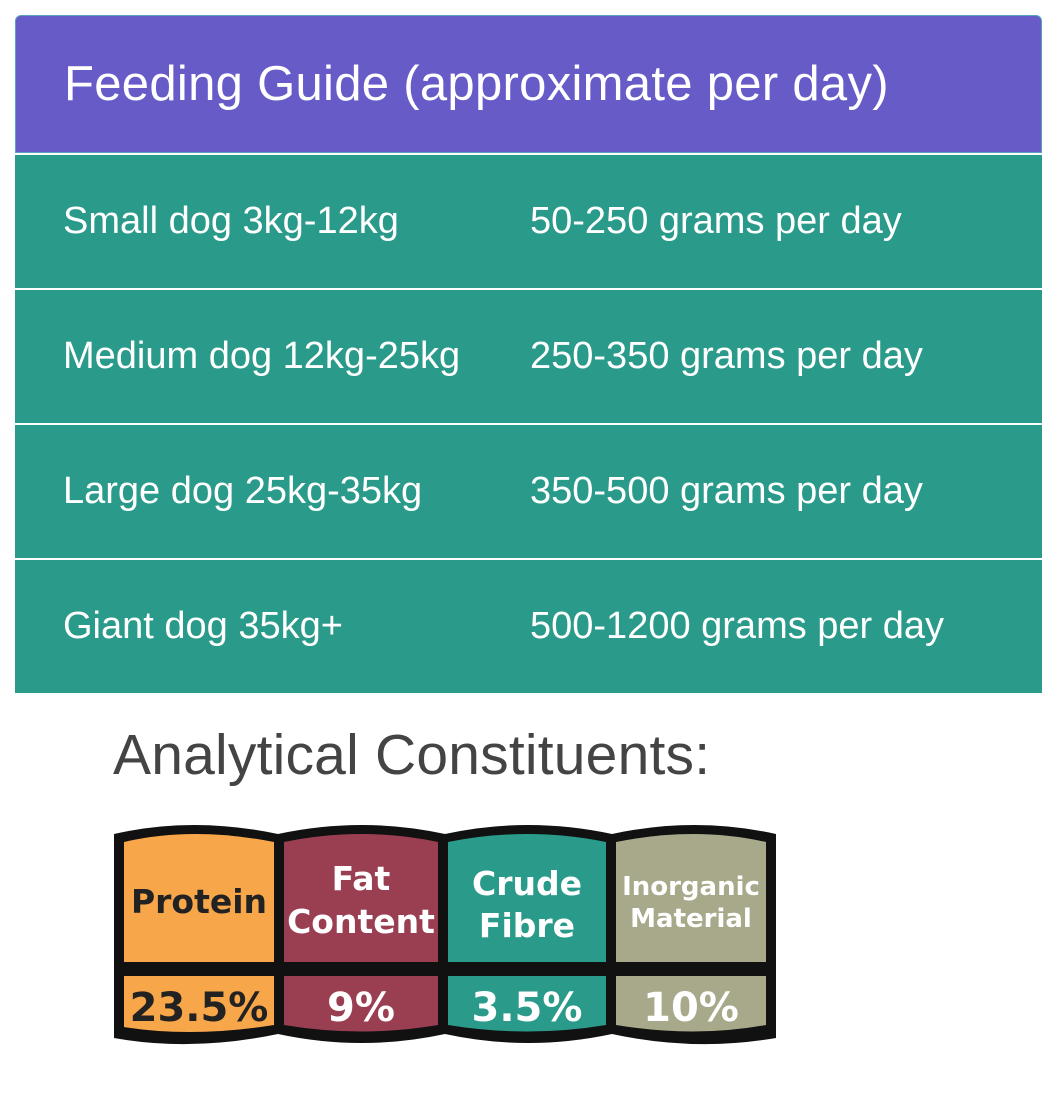  Describe the element at coordinates (691, 1008) in the screenshot. I see `inorganic-value: 10%` at that location.